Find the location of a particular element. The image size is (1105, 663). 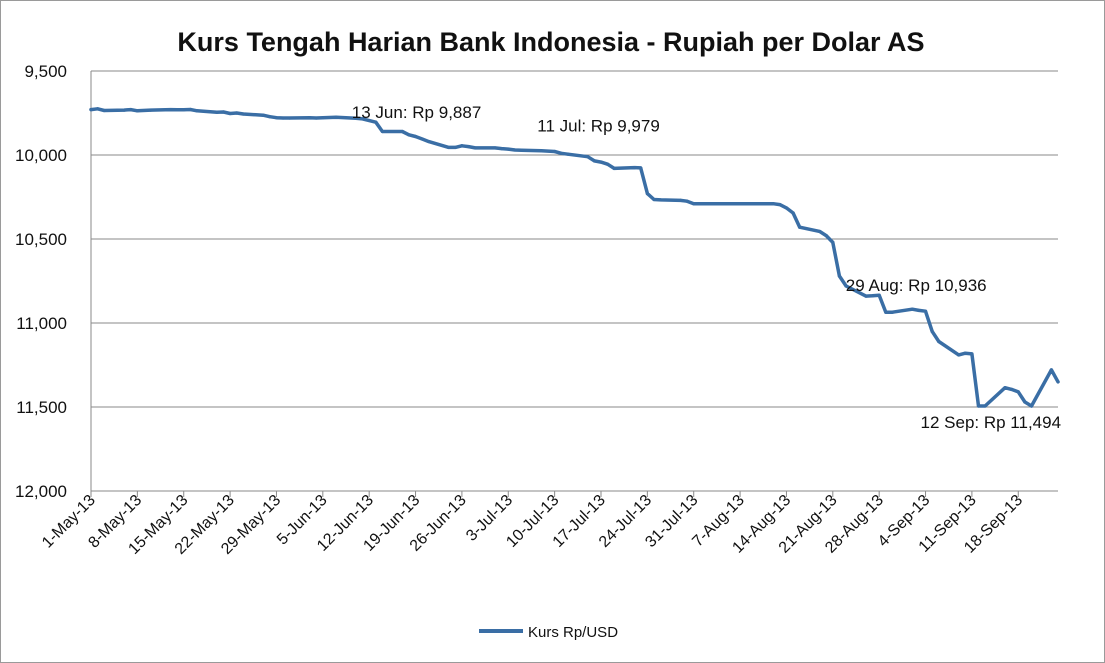

y-tick-label: 10,000 is located at coordinates (41, 155).